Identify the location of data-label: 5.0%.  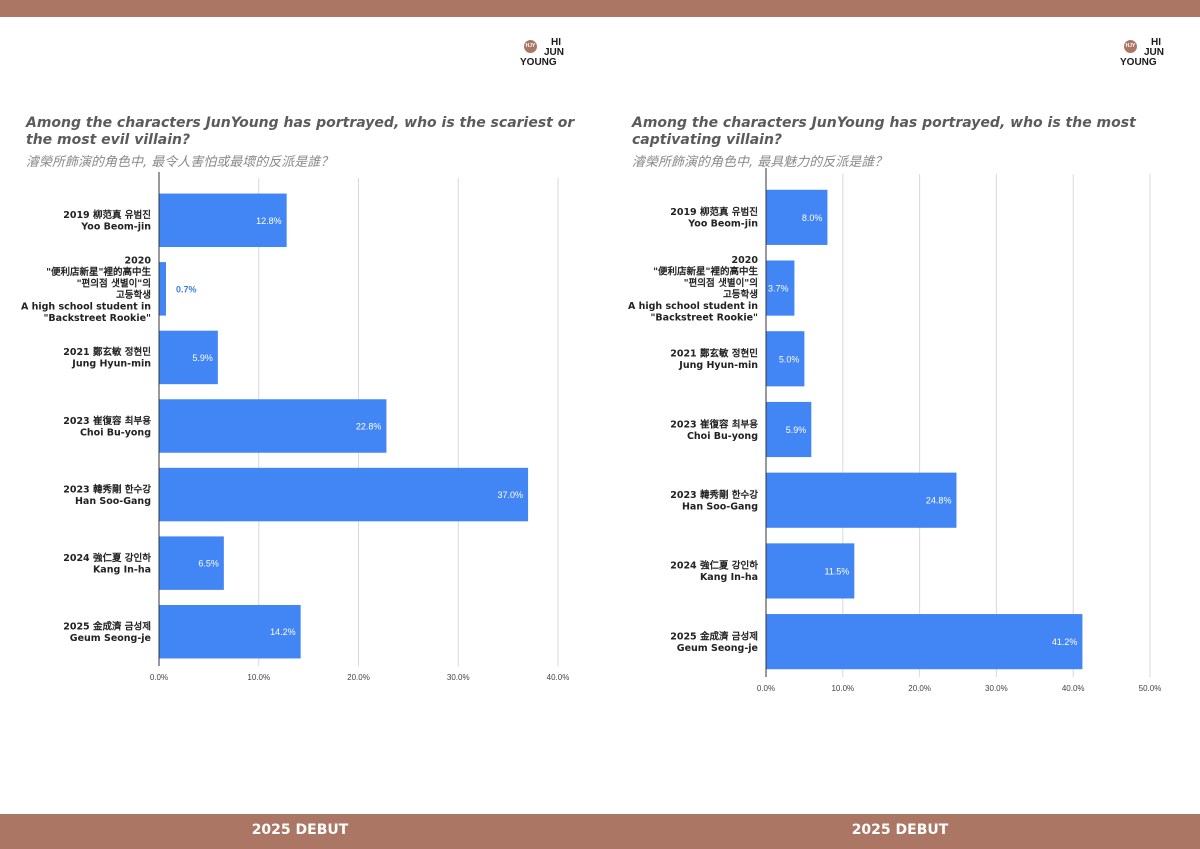
(789, 359).